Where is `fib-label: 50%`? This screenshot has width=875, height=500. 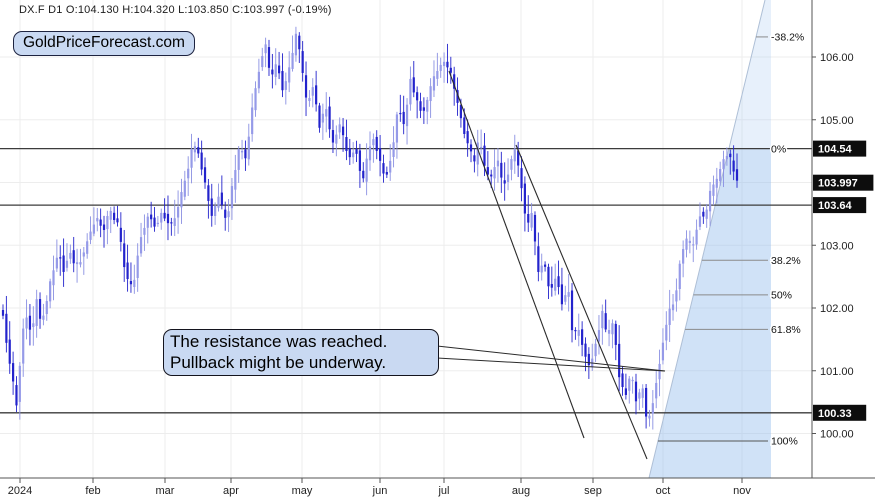 fib-label: 50% is located at coordinates (781, 296).